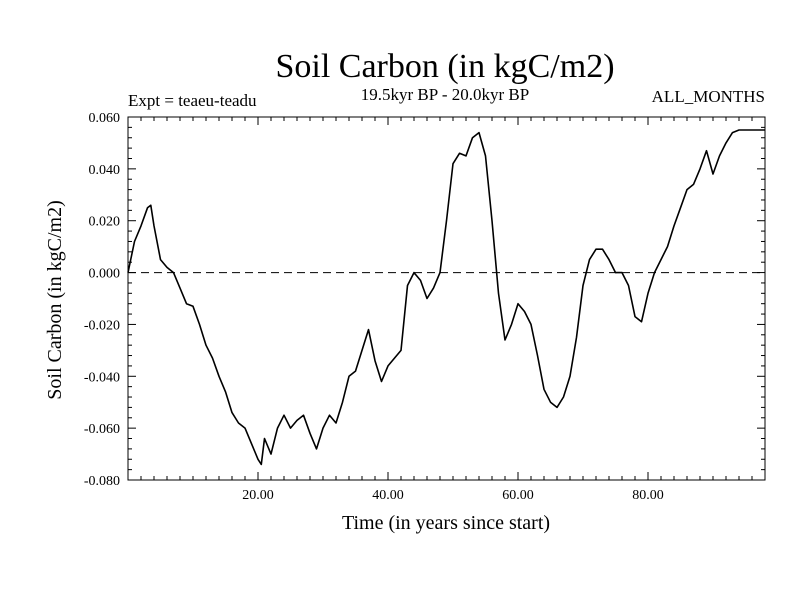 Image resolution: width=800 pixels, height=600 pixels. Describe the element at coordinates (388, 495) in the screenshot. I see `x-tick-label: 40.00` at that location.